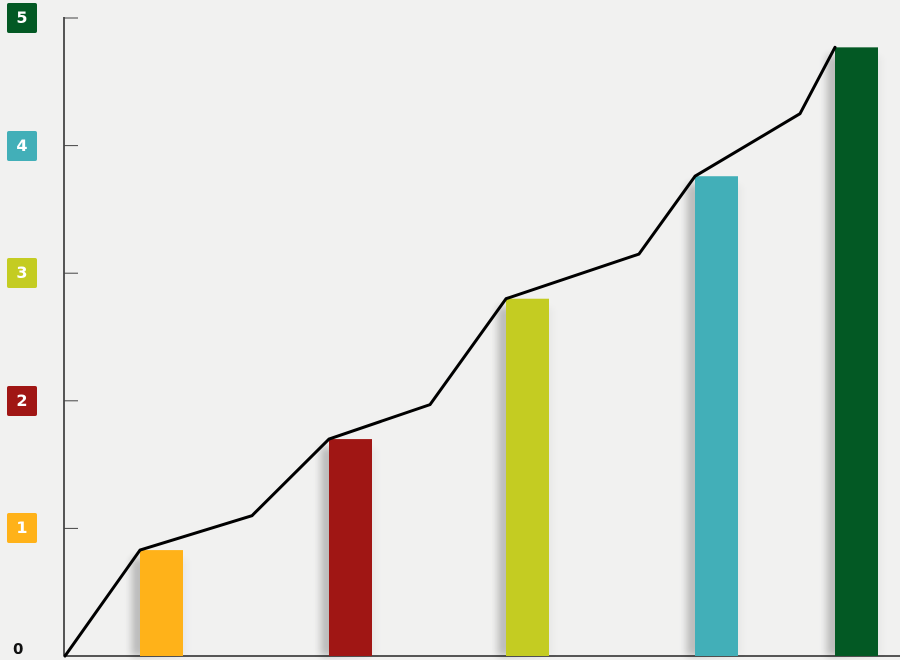  I want to click on y-tick-badge-3: 3, so click(22, 273).